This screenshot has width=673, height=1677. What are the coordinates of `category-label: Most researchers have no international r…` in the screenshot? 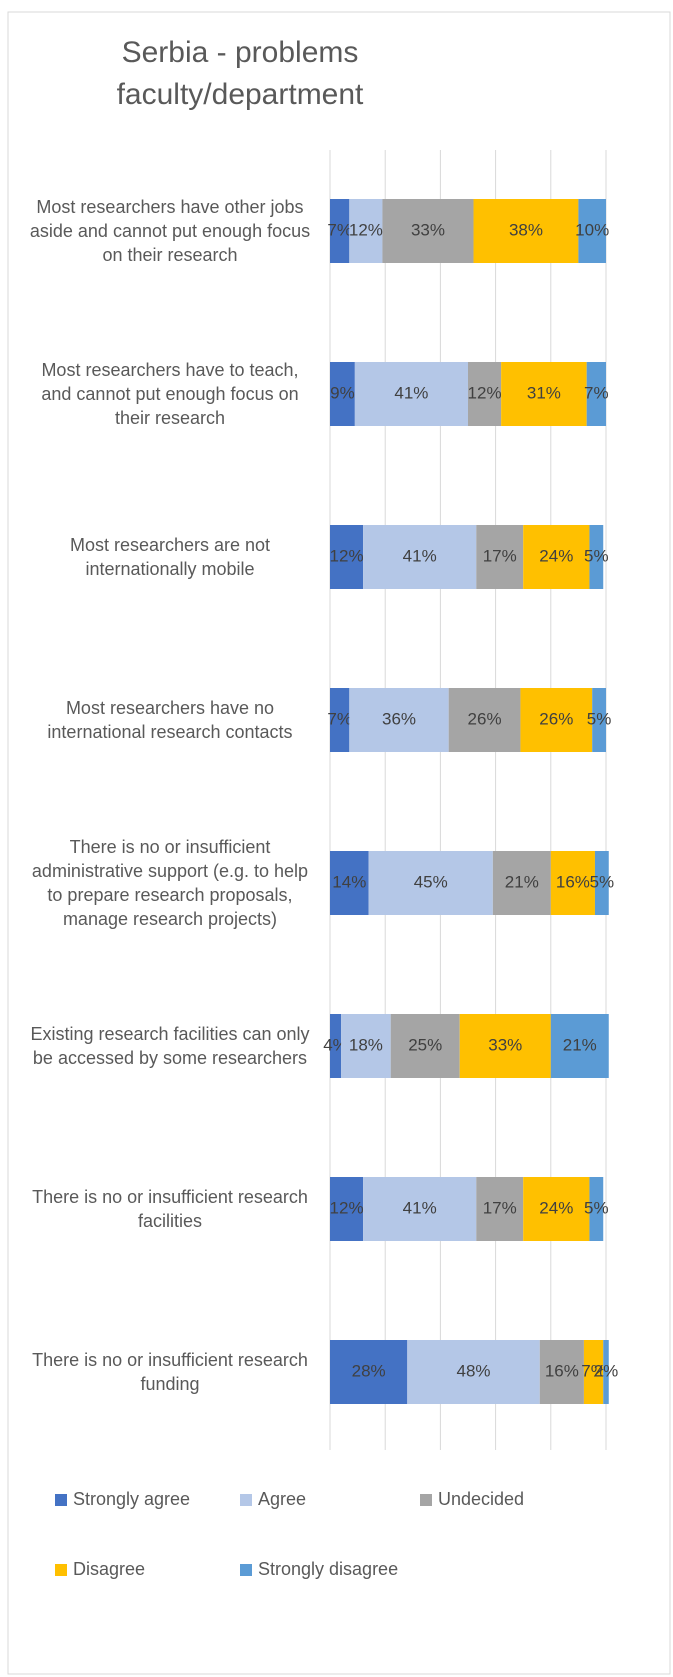 It's located at (170, 720).